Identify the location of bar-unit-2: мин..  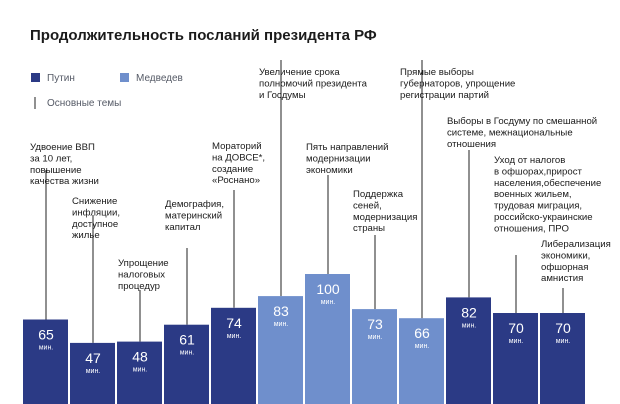
(140, 370).